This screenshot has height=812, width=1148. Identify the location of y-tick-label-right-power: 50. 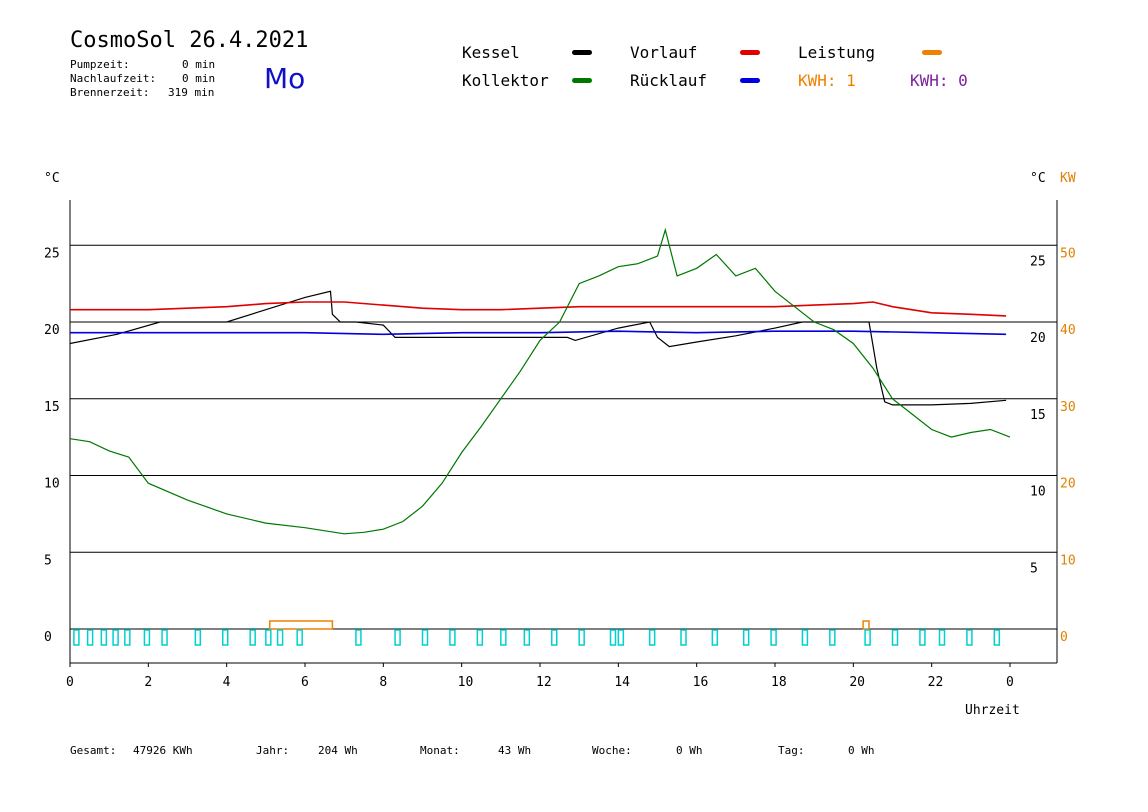
(1068, 253).